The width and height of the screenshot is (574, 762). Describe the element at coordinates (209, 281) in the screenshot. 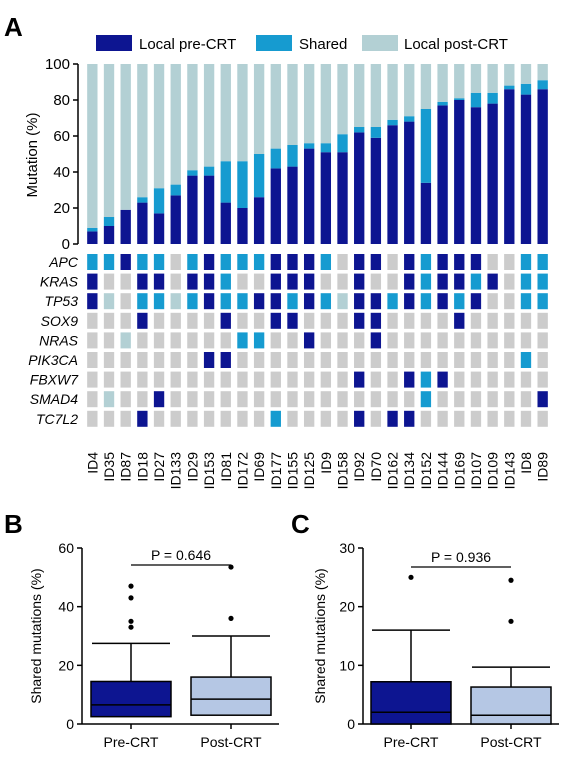

I see `gene-cell-KRAS-ID153` at that location.